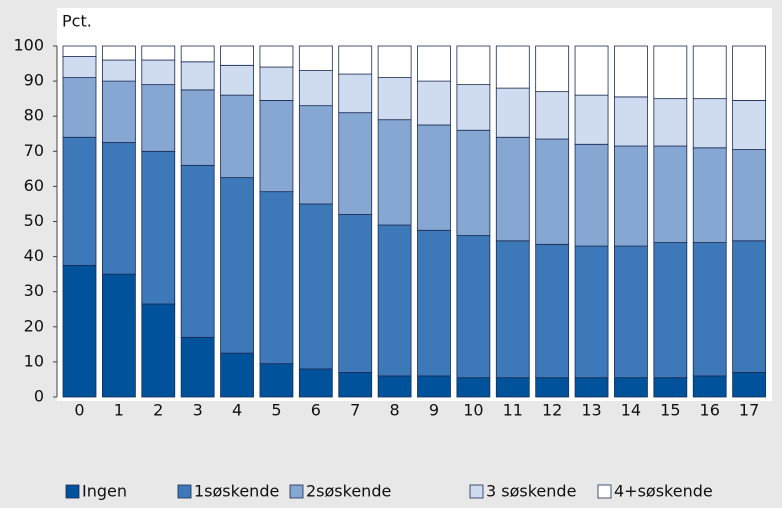 The width and height of the screenshot is (782, 508). What do you see at coordinates (591, 410) in the screenshot?
I see `x-tick-label: 13` at bounding box center [591, 410].